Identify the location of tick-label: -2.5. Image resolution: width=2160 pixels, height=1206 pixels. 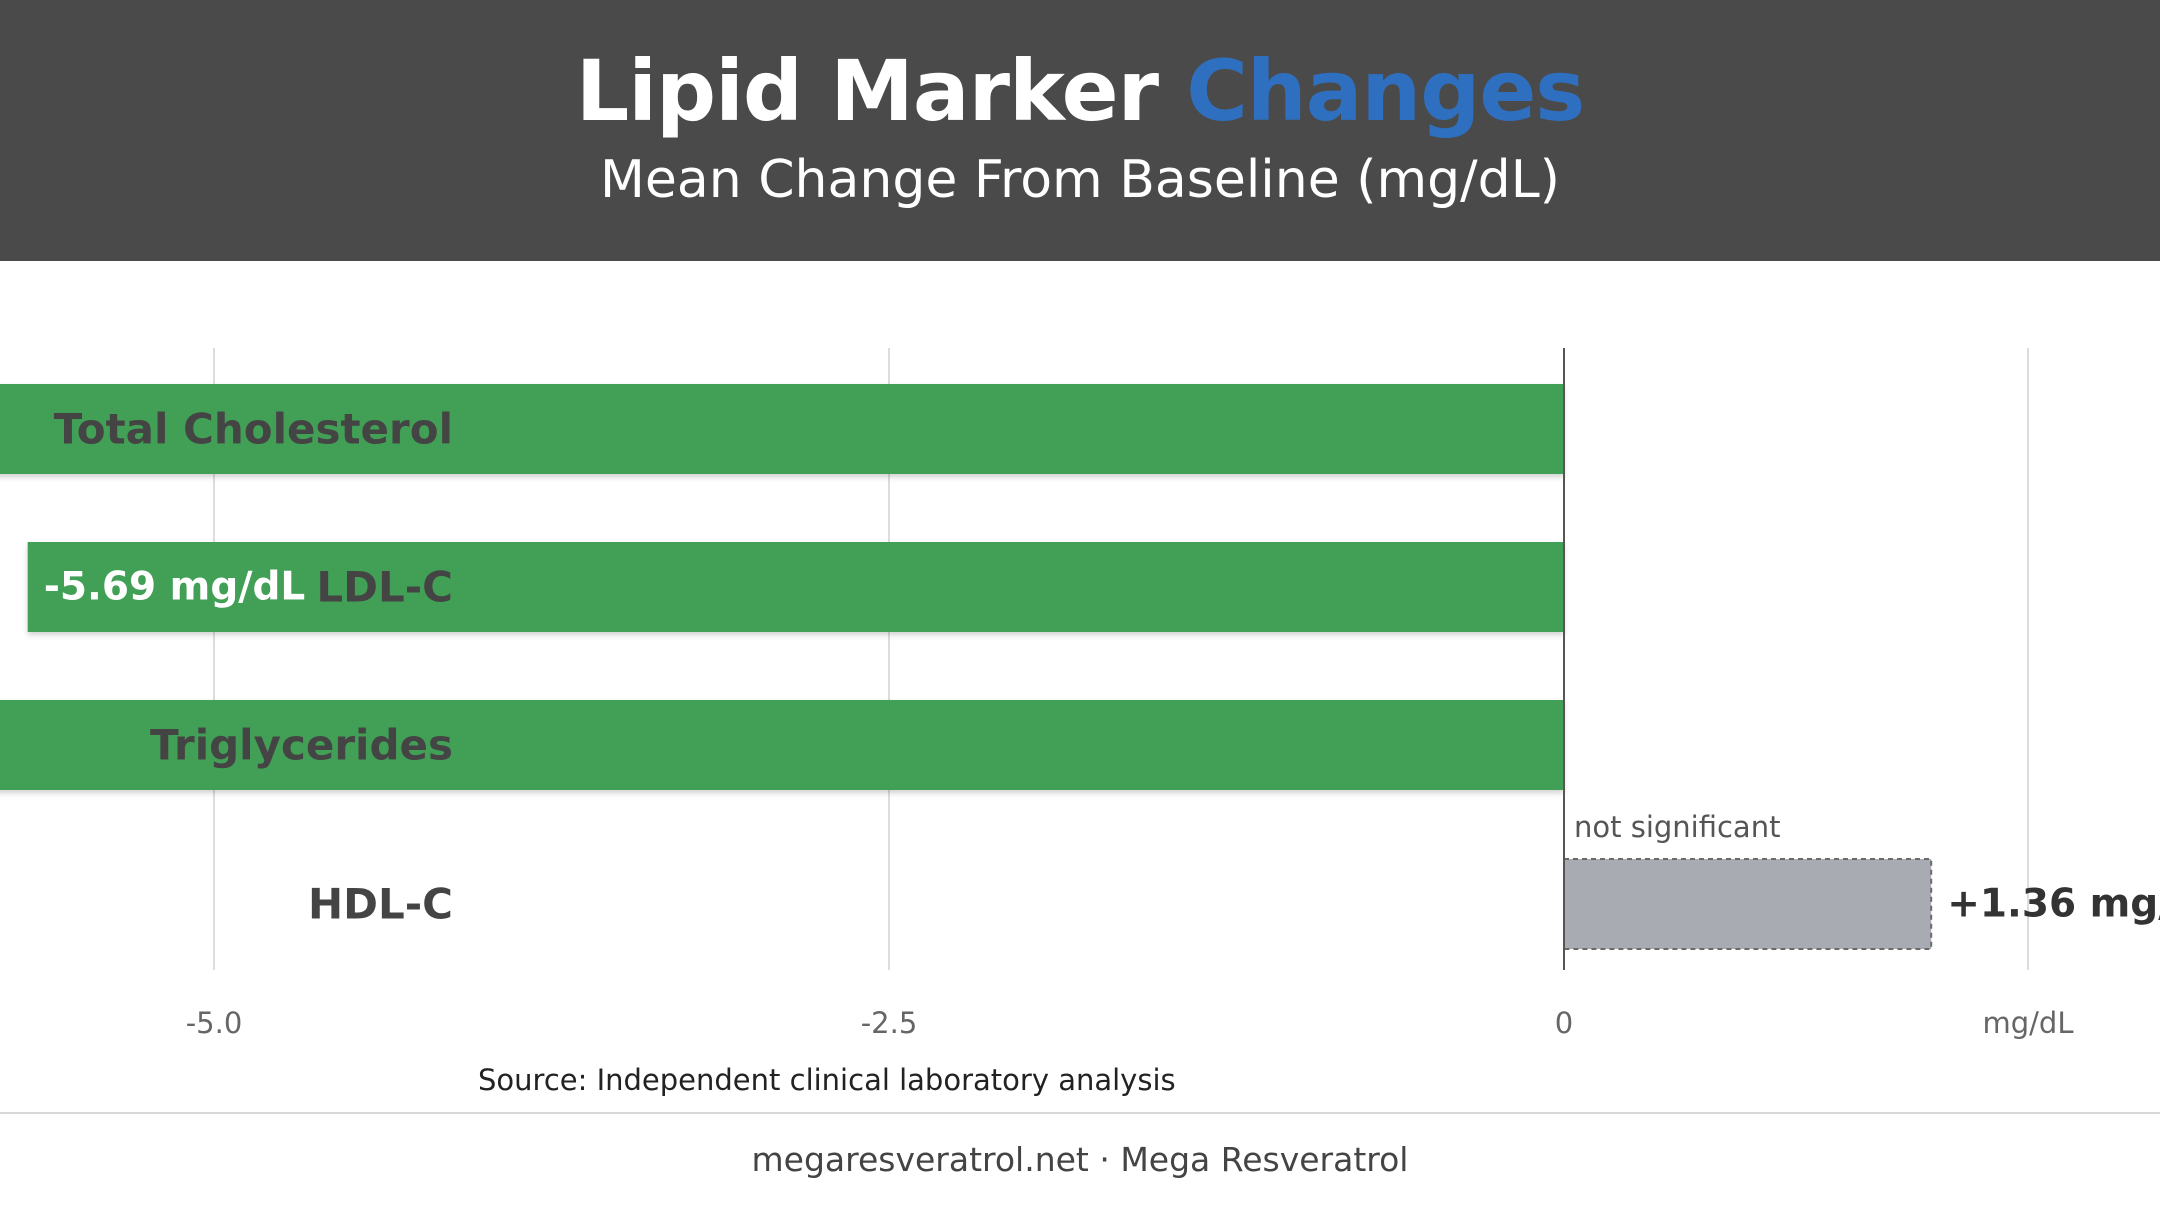
(889, 1023).